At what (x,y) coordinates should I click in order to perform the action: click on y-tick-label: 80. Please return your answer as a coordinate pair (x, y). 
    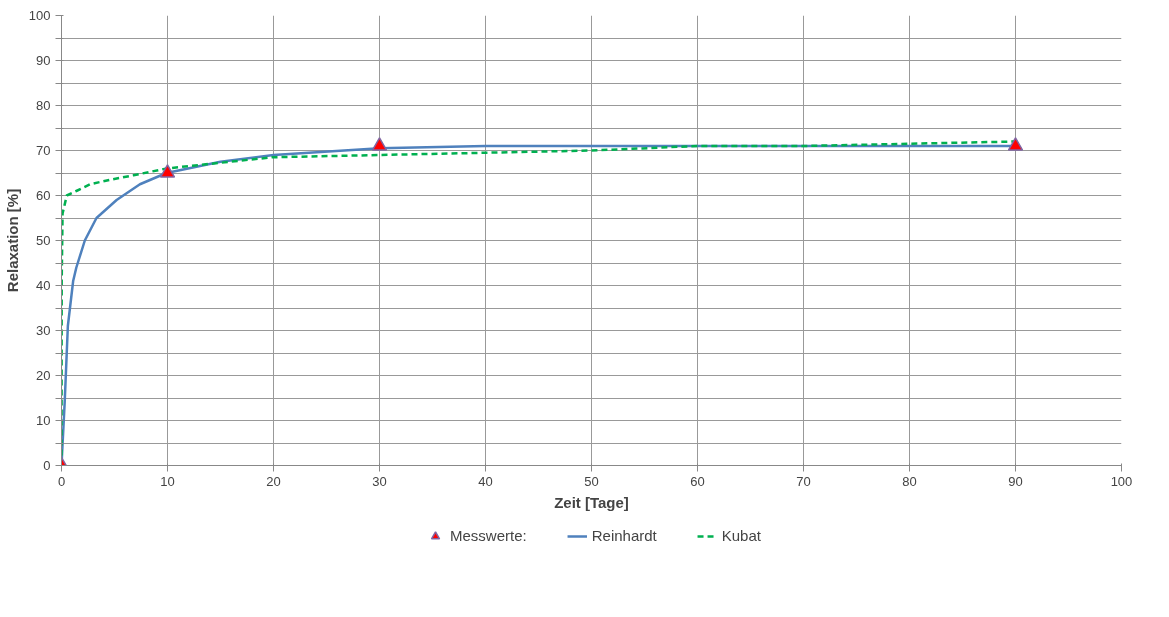
    Looking at the image, I should click on (43, 105).